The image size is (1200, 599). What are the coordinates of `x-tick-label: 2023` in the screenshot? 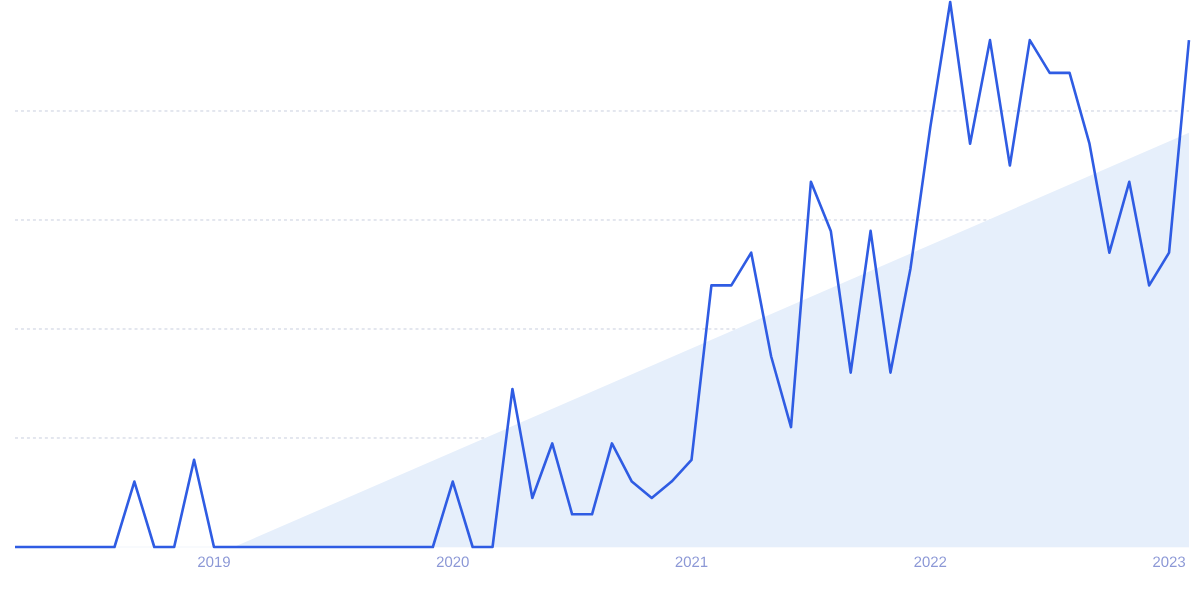 It's located at (1169, 562).